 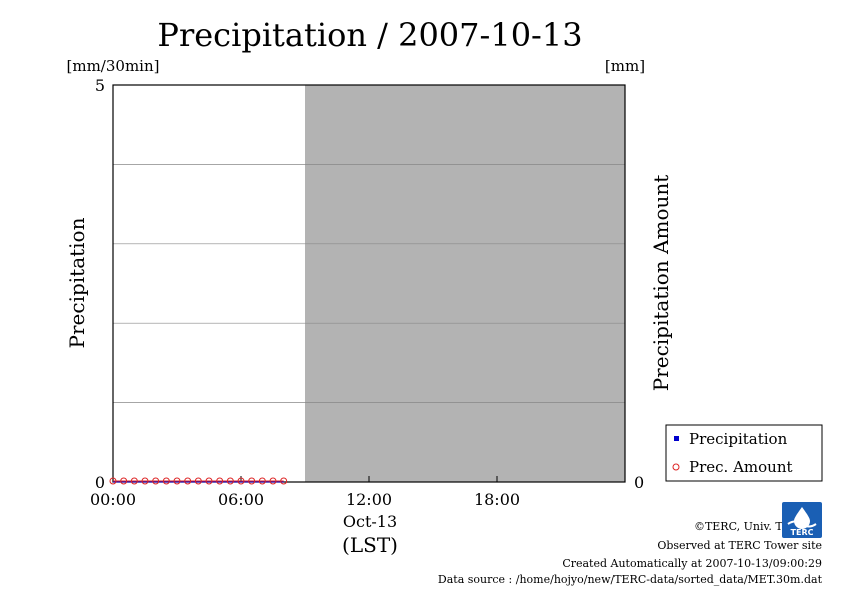 I want to click on x-tick-label: 18:00, so click(x=497, y=499).